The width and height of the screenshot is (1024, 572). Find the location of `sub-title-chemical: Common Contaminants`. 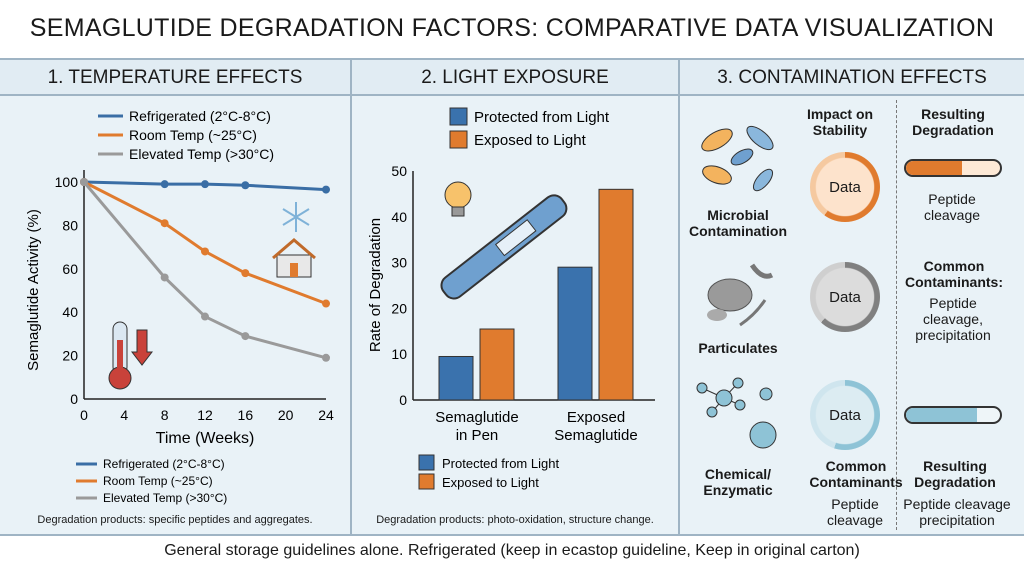

sub-title-chemical: Common Contaminants is located at coordinates (856, 474).